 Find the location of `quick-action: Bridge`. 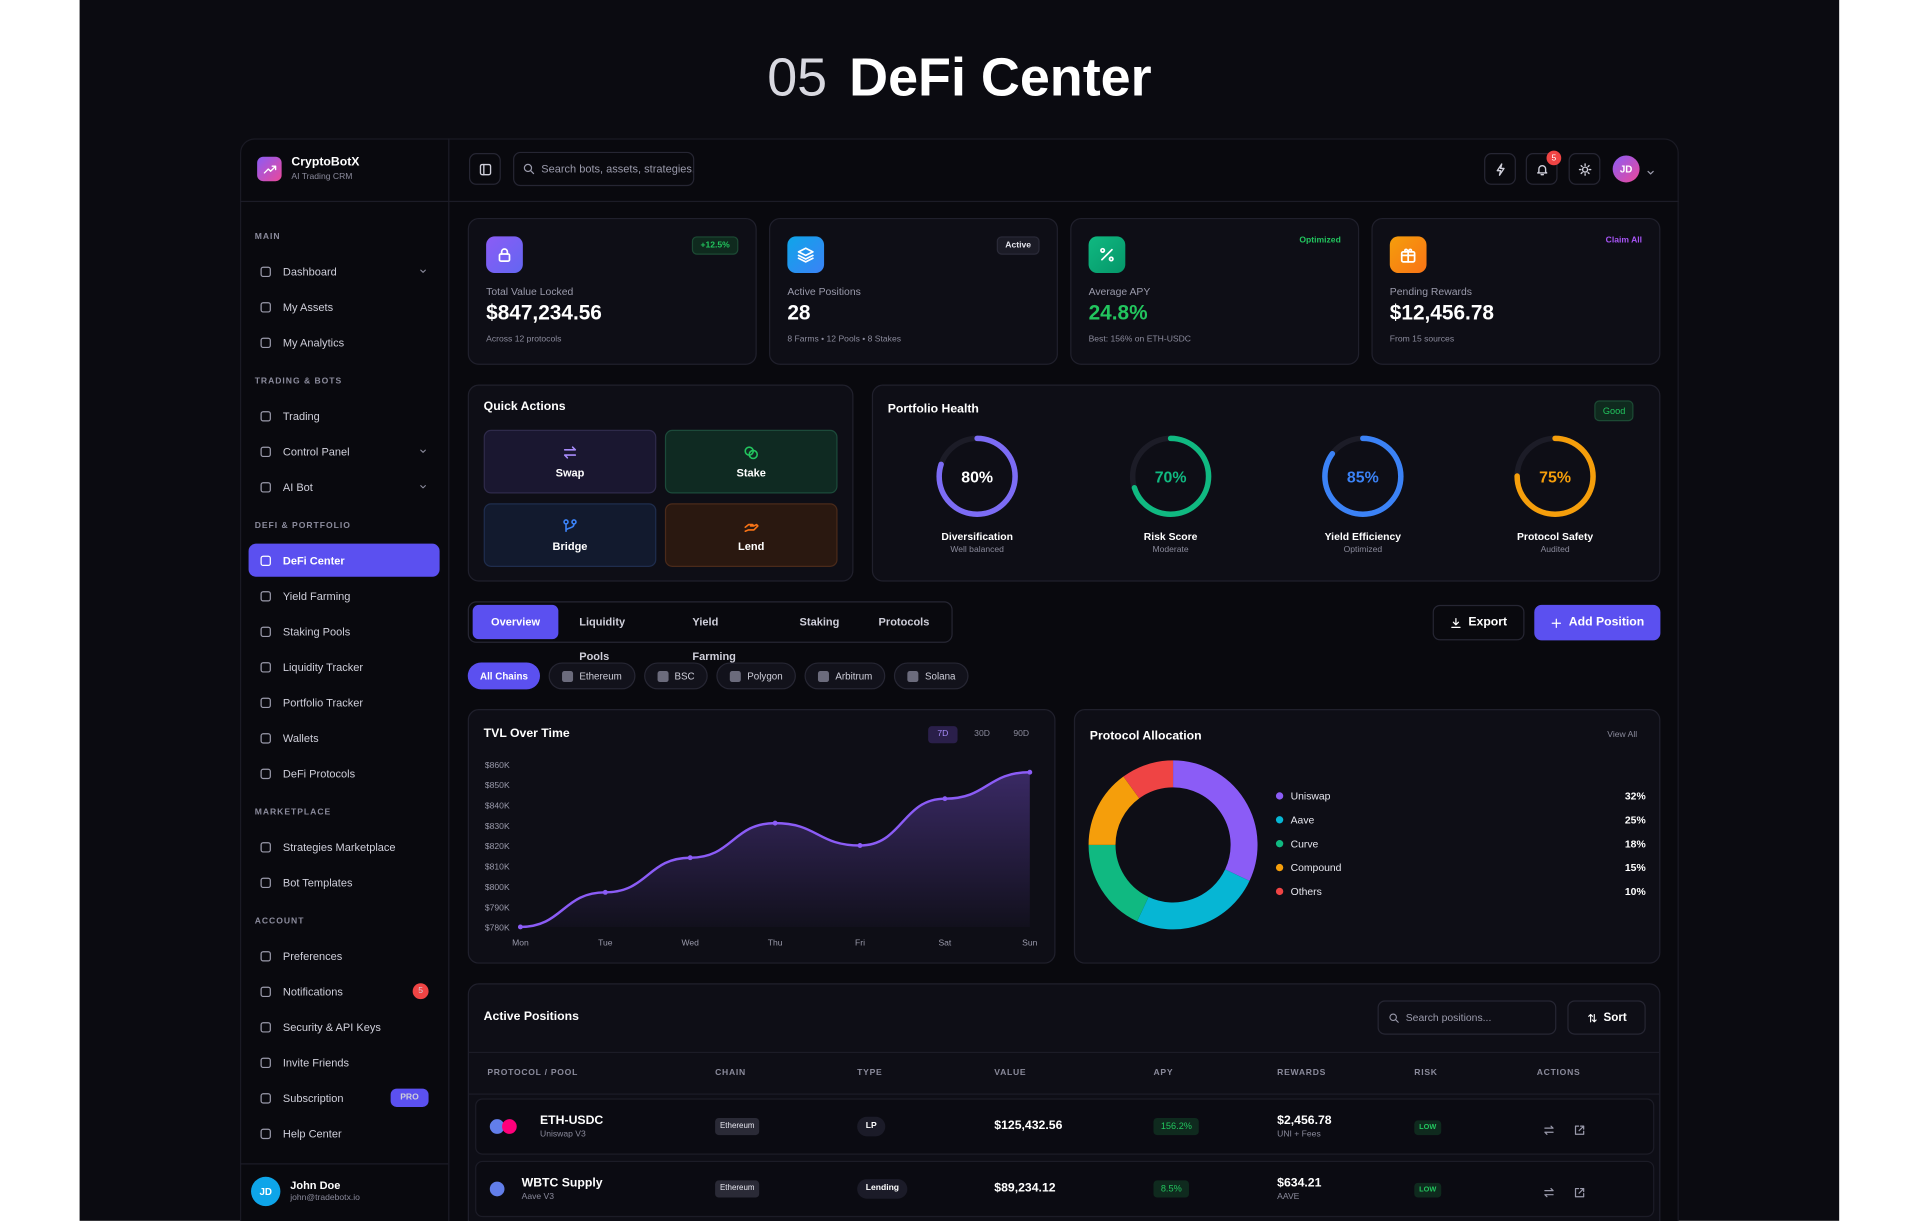

quick-action: Bridge is located at coordinates (570, 535).